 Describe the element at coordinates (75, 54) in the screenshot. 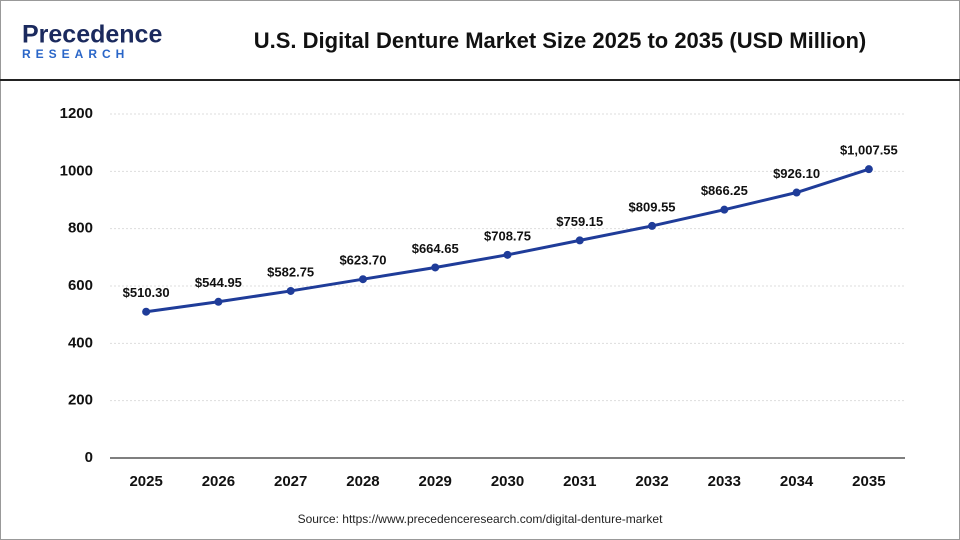

I see `logo-tagline: RESEARCH` at that location.